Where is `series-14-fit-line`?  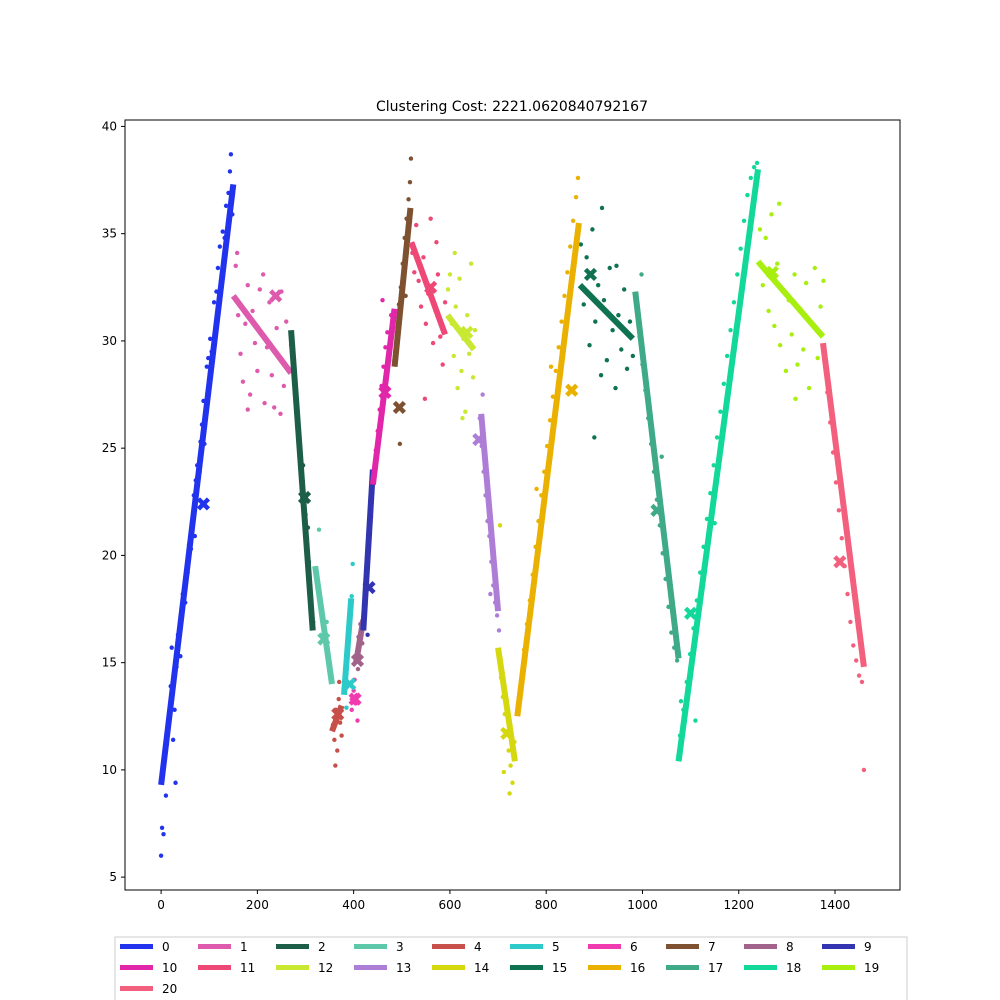 series-14-fit-line is located at coordinates (506, 704).